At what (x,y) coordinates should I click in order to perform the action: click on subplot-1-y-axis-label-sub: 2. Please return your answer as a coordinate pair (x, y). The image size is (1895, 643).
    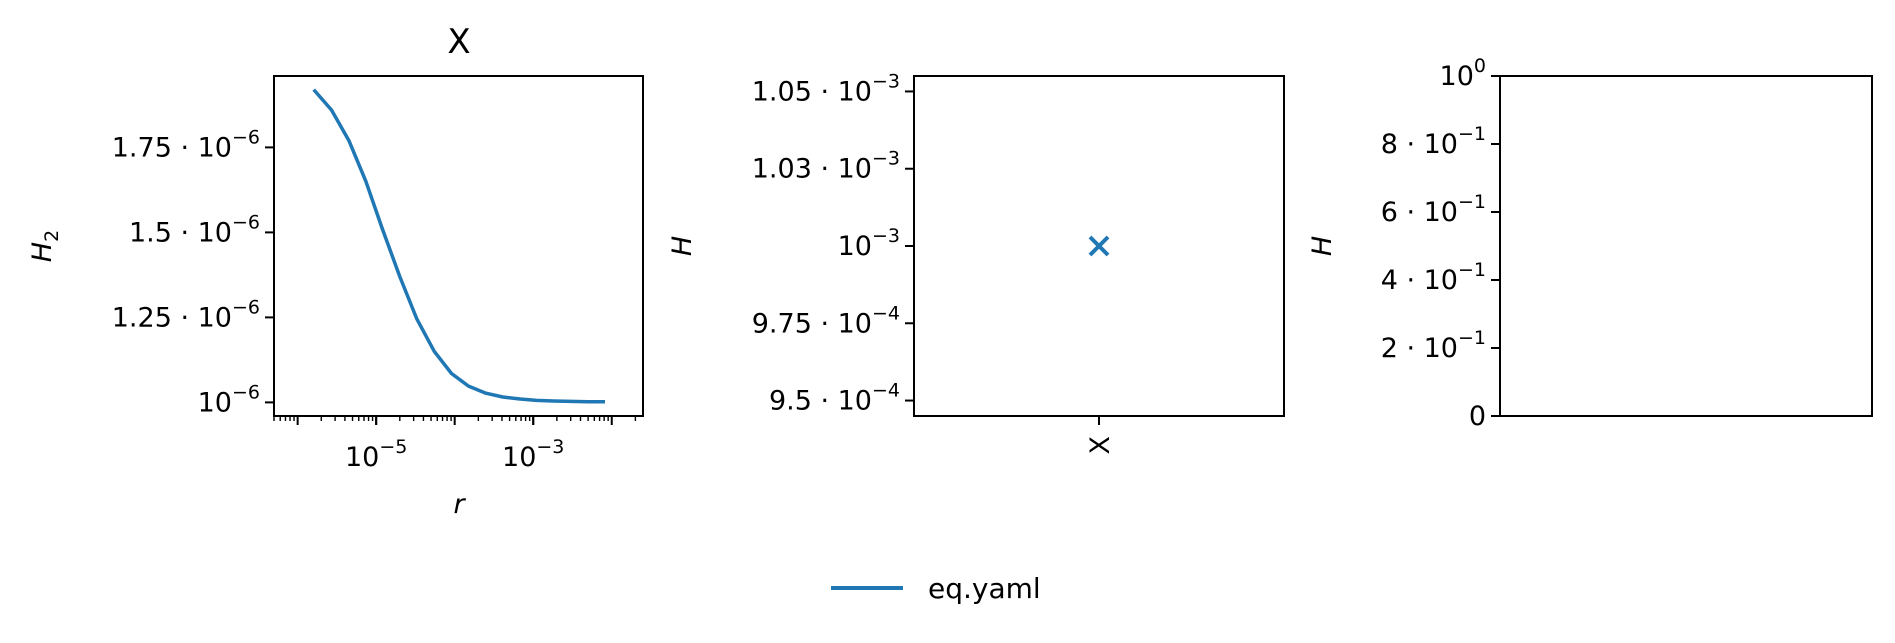
    Looking at the image, I should click on (52, 236).